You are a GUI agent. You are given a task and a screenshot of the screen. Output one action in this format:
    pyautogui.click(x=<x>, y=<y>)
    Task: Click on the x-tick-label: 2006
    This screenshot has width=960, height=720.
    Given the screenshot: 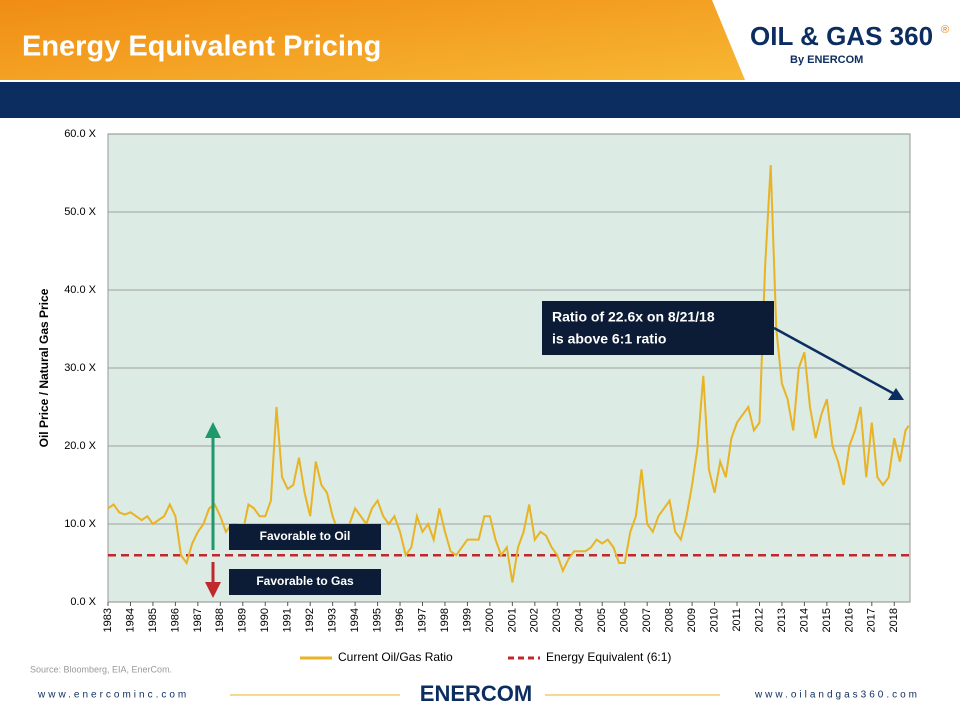 What is the action you would take?
    pyautogui.click(x=625, y=620)
    